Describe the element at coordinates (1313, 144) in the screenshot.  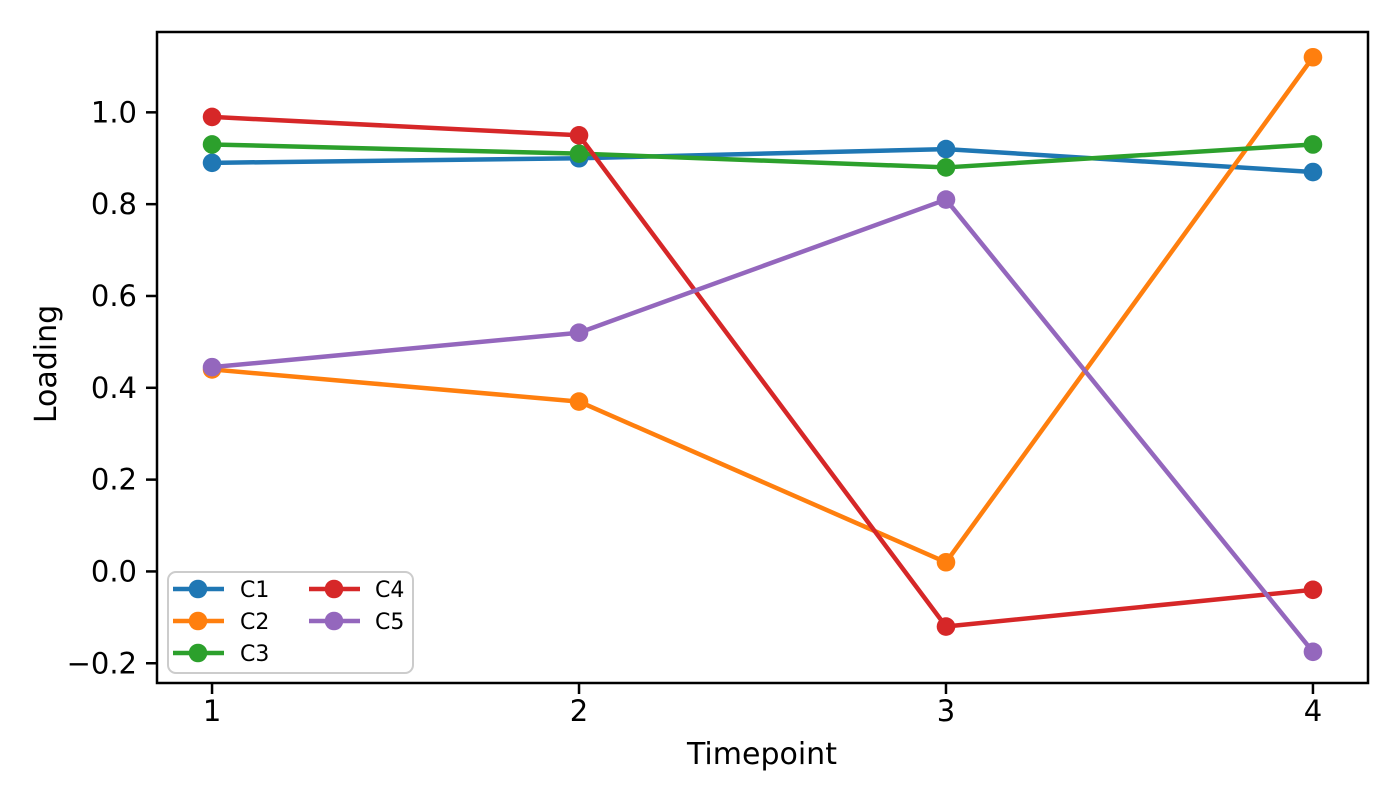
I see `marker-C3-t4` at that location.